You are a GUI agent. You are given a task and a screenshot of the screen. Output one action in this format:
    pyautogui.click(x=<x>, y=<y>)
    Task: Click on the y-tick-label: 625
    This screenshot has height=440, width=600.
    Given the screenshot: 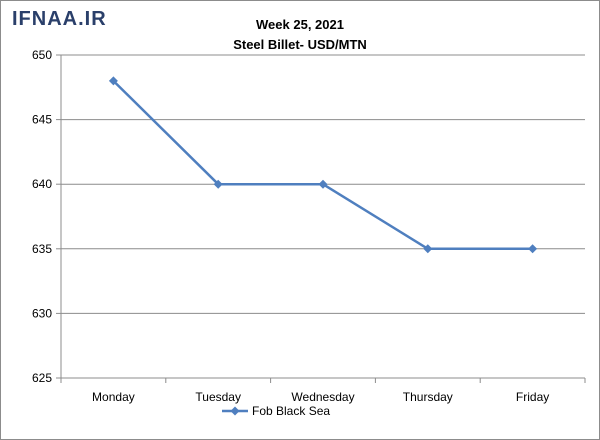 What is the action you would take?
    pyautogui.click(x=42, y=378)
    